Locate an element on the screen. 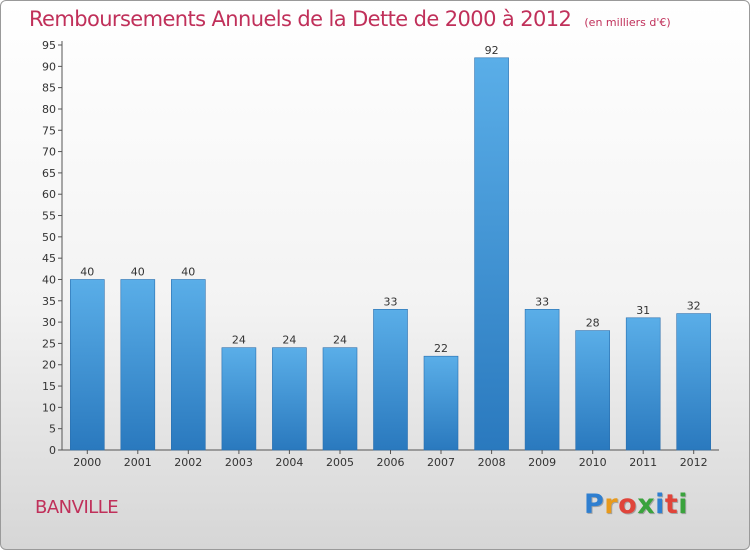 Image resolution: width=750 pixels, height=550 pixels. chart-unit-note: (en milliers d'€) is located at coordinates (627, 22).